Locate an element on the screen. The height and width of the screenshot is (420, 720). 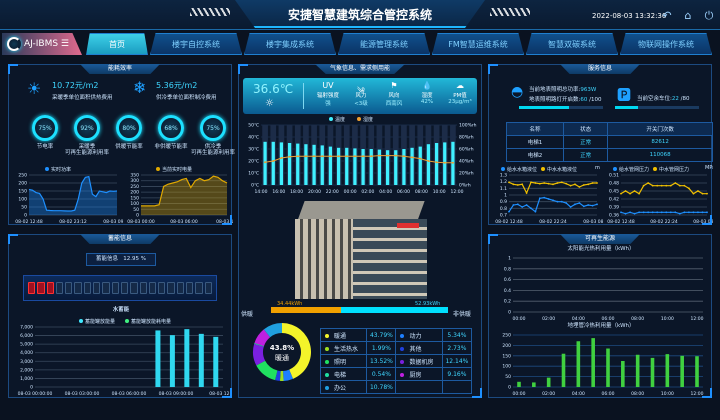
ground-bar is located at coordinates (652, 372).